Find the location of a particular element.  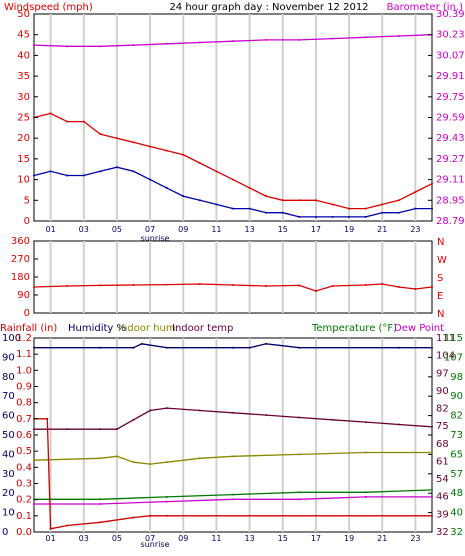

wind-x-tick-label: 21 is located at coordinates (382, 229).